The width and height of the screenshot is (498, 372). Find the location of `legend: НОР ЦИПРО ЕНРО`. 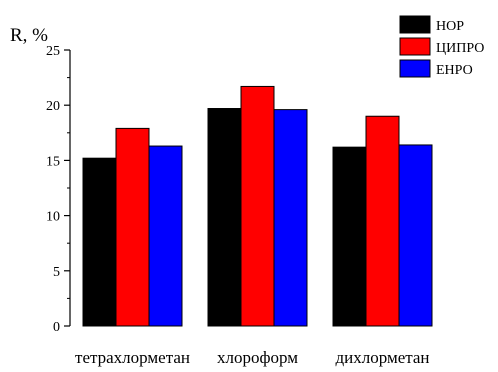

legend: НОР ЦИПРО ЕНРО is located at coordinates (446, 47).